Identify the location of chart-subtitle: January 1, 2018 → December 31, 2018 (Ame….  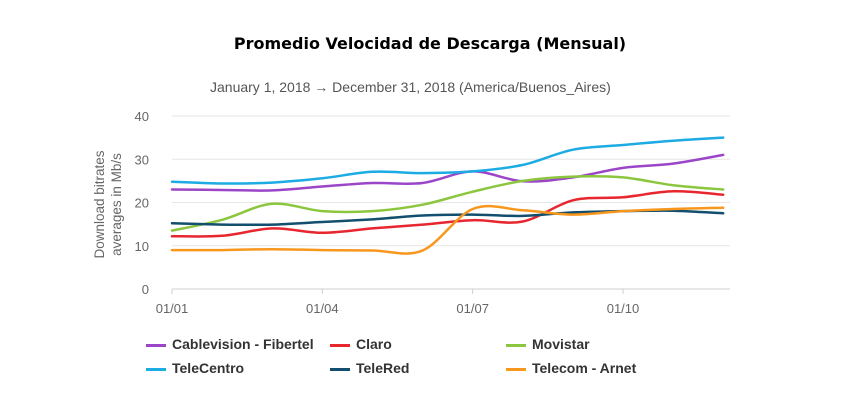
(410, 87).